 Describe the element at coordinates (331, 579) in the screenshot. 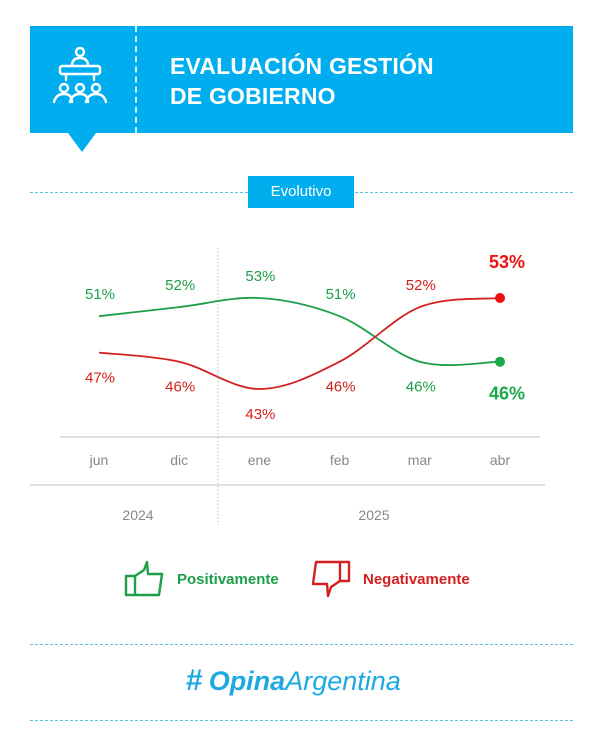

I see `thumbs-down-icon` at that location.